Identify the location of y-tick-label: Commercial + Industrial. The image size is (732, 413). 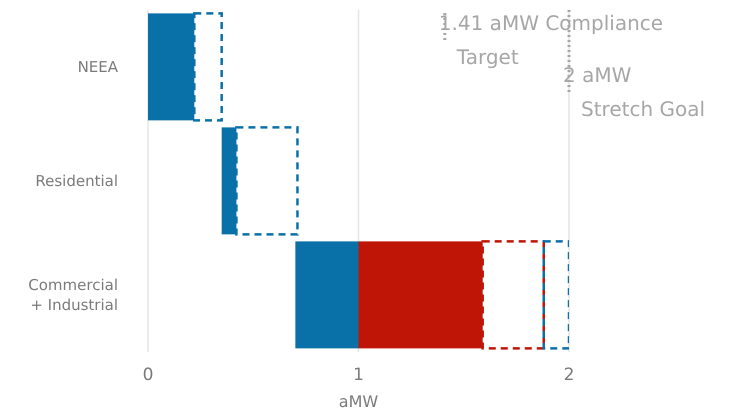
(73, 295).